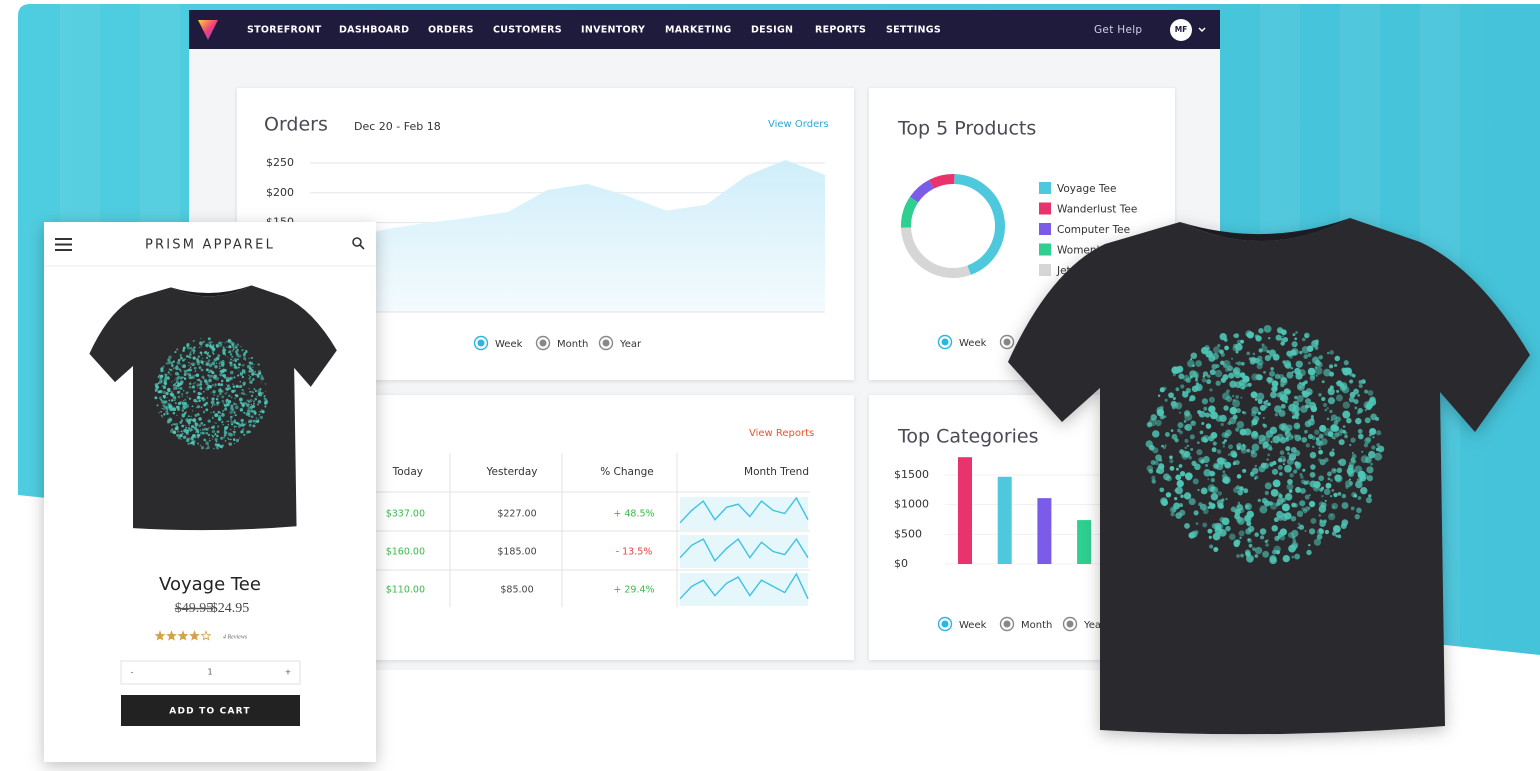 The height and width of the screenshot is (771, 1540). Describe the element at coordinates (698, 30) in the screenshot. I see `nav-item: MARKETING` at that location.